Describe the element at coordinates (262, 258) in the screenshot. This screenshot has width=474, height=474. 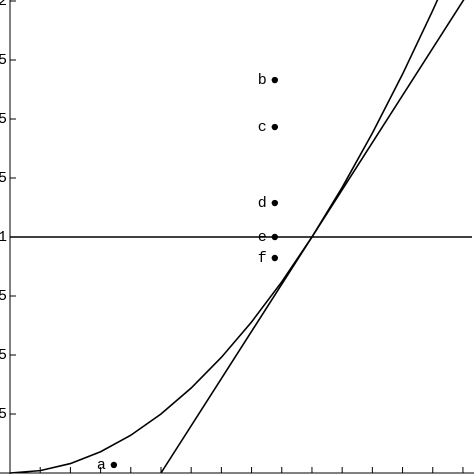
I see `point-label: f` at that location.